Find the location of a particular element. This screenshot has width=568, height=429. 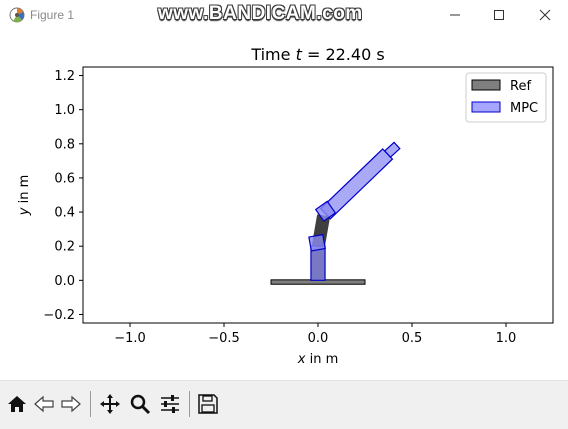

back-arrow-icon is located at coordinates (44, 404).